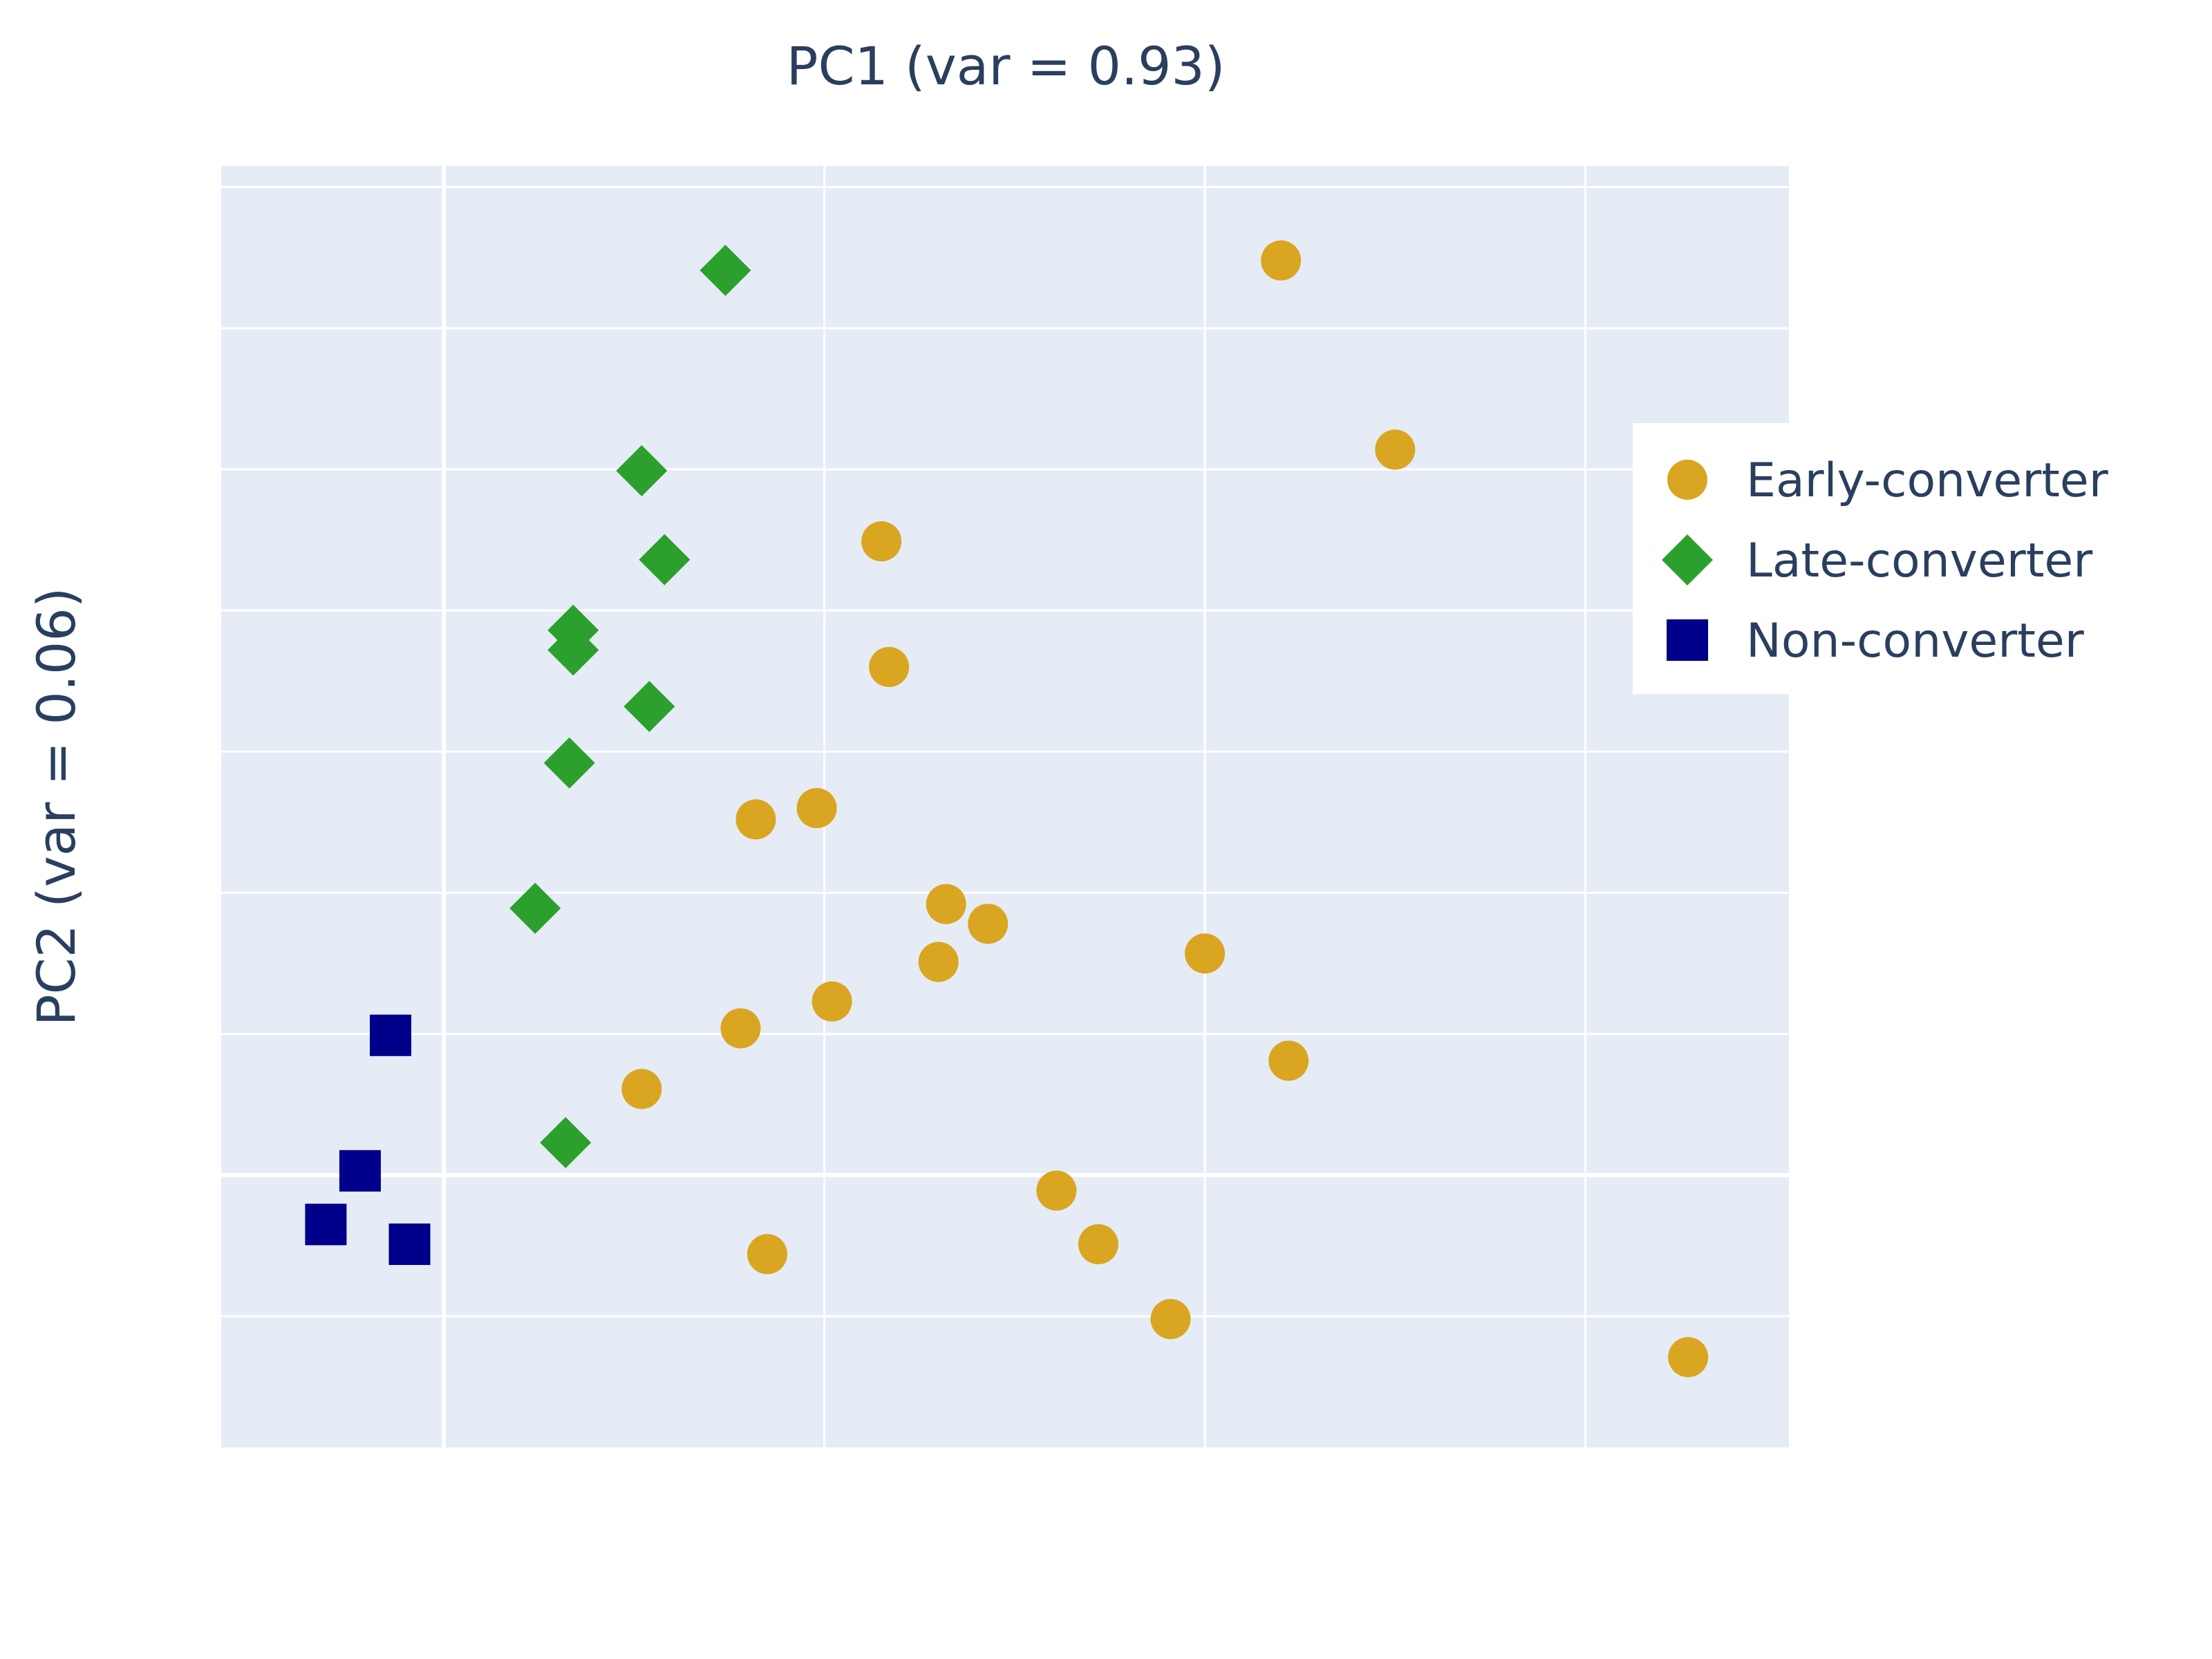 The width and height of the screenshot is (2212, 1659). Describe the element at coordinates (56, 807) in the screenshot. I see `y-axis-label: PC2 (var = 0.06)` at that location.